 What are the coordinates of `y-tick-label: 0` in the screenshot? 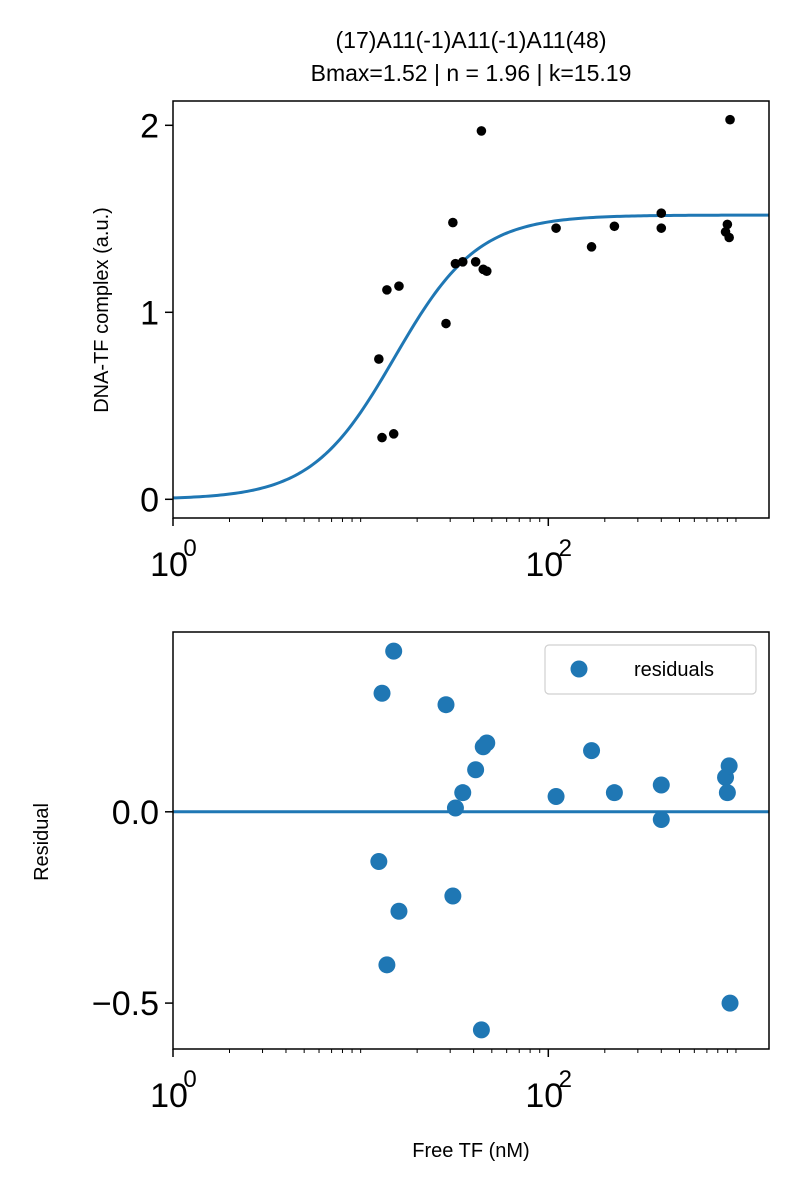 It's located at (149, 500).